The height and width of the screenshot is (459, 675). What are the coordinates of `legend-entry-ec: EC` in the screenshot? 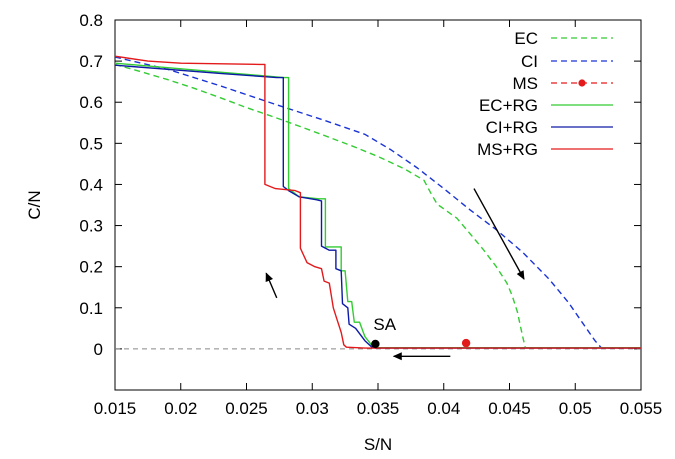 It's located at (563, 38).